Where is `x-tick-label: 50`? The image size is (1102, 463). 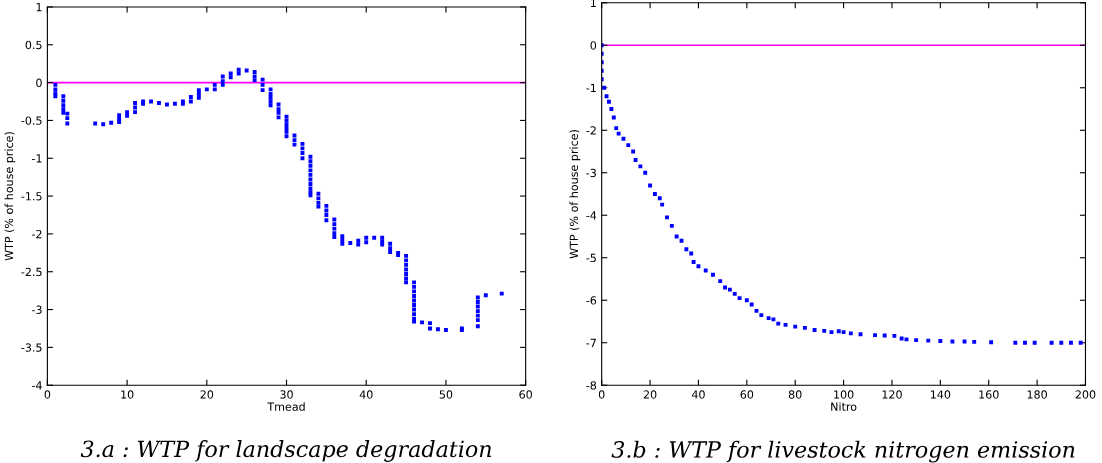 x-tick-label: 50 is located at coordinates (446, 394).